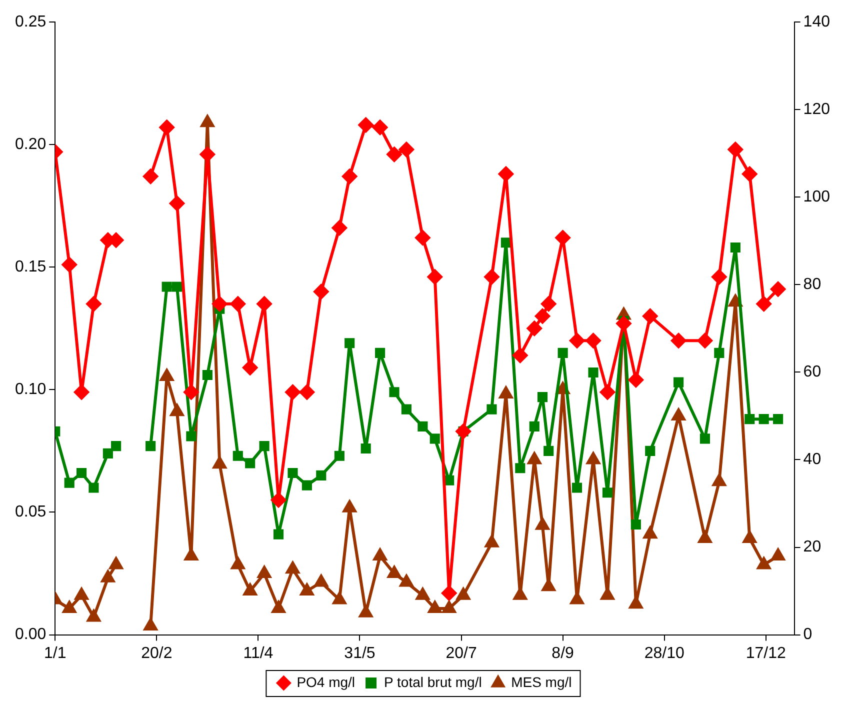 The width and height of the screenshot is (851, 716). Describe the element at coordinates (461, 653) in the screenshot. I see `x-tick-label: 20/7` at that location.